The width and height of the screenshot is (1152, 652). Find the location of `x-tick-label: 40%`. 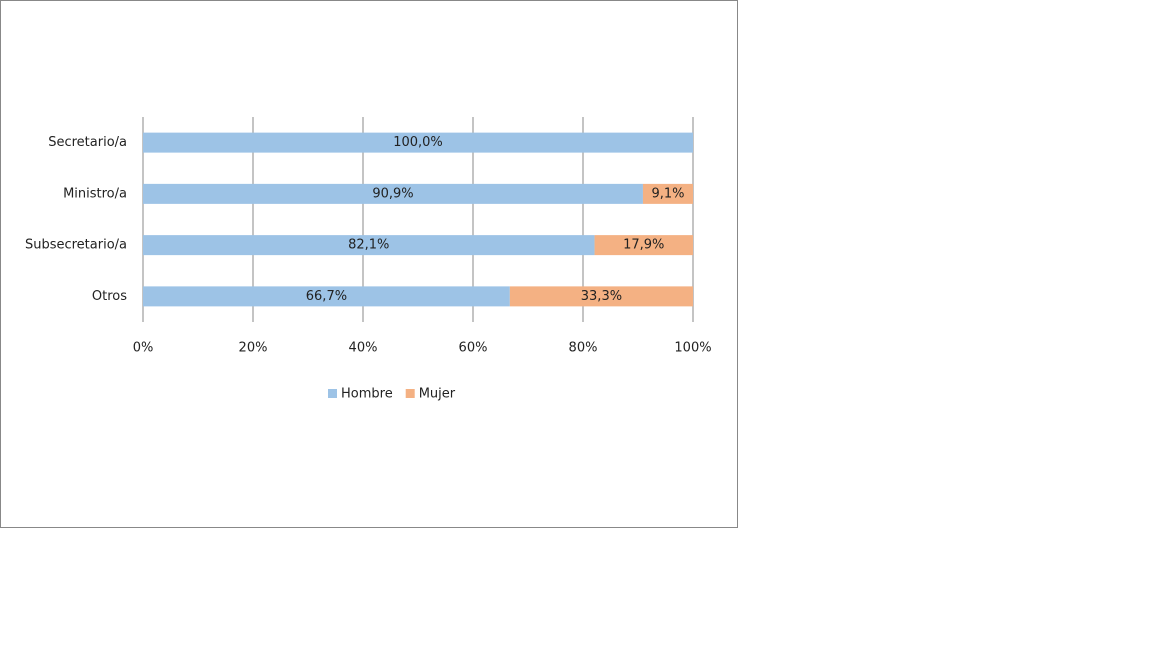

x-tick-label: 40% is located at coordinates (363, 348).